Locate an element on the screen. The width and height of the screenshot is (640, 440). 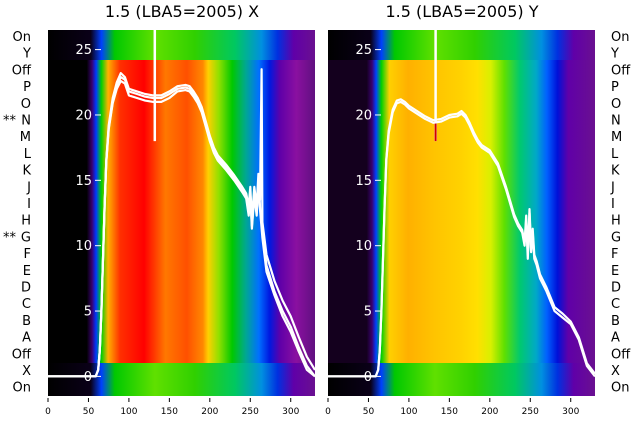
x-ticks-x: 0 50 100 150 200 250 300 is located at coordinates (172, 407).